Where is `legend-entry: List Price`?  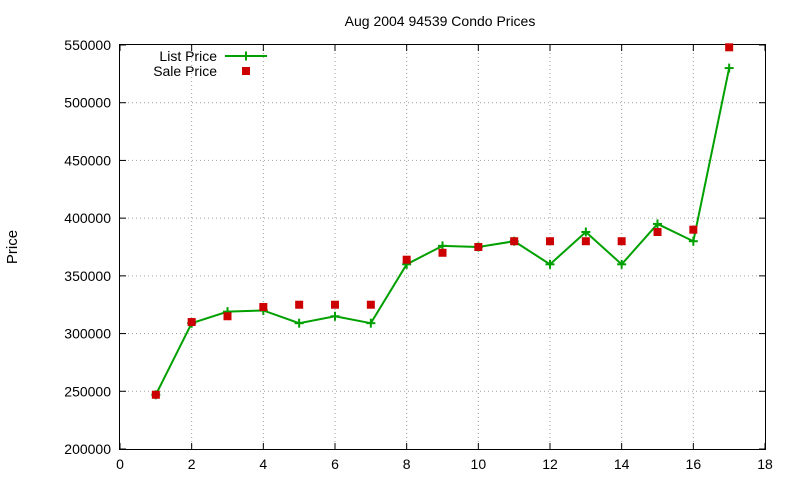
legend-entry: List Price is located at coordinates (213, 56).